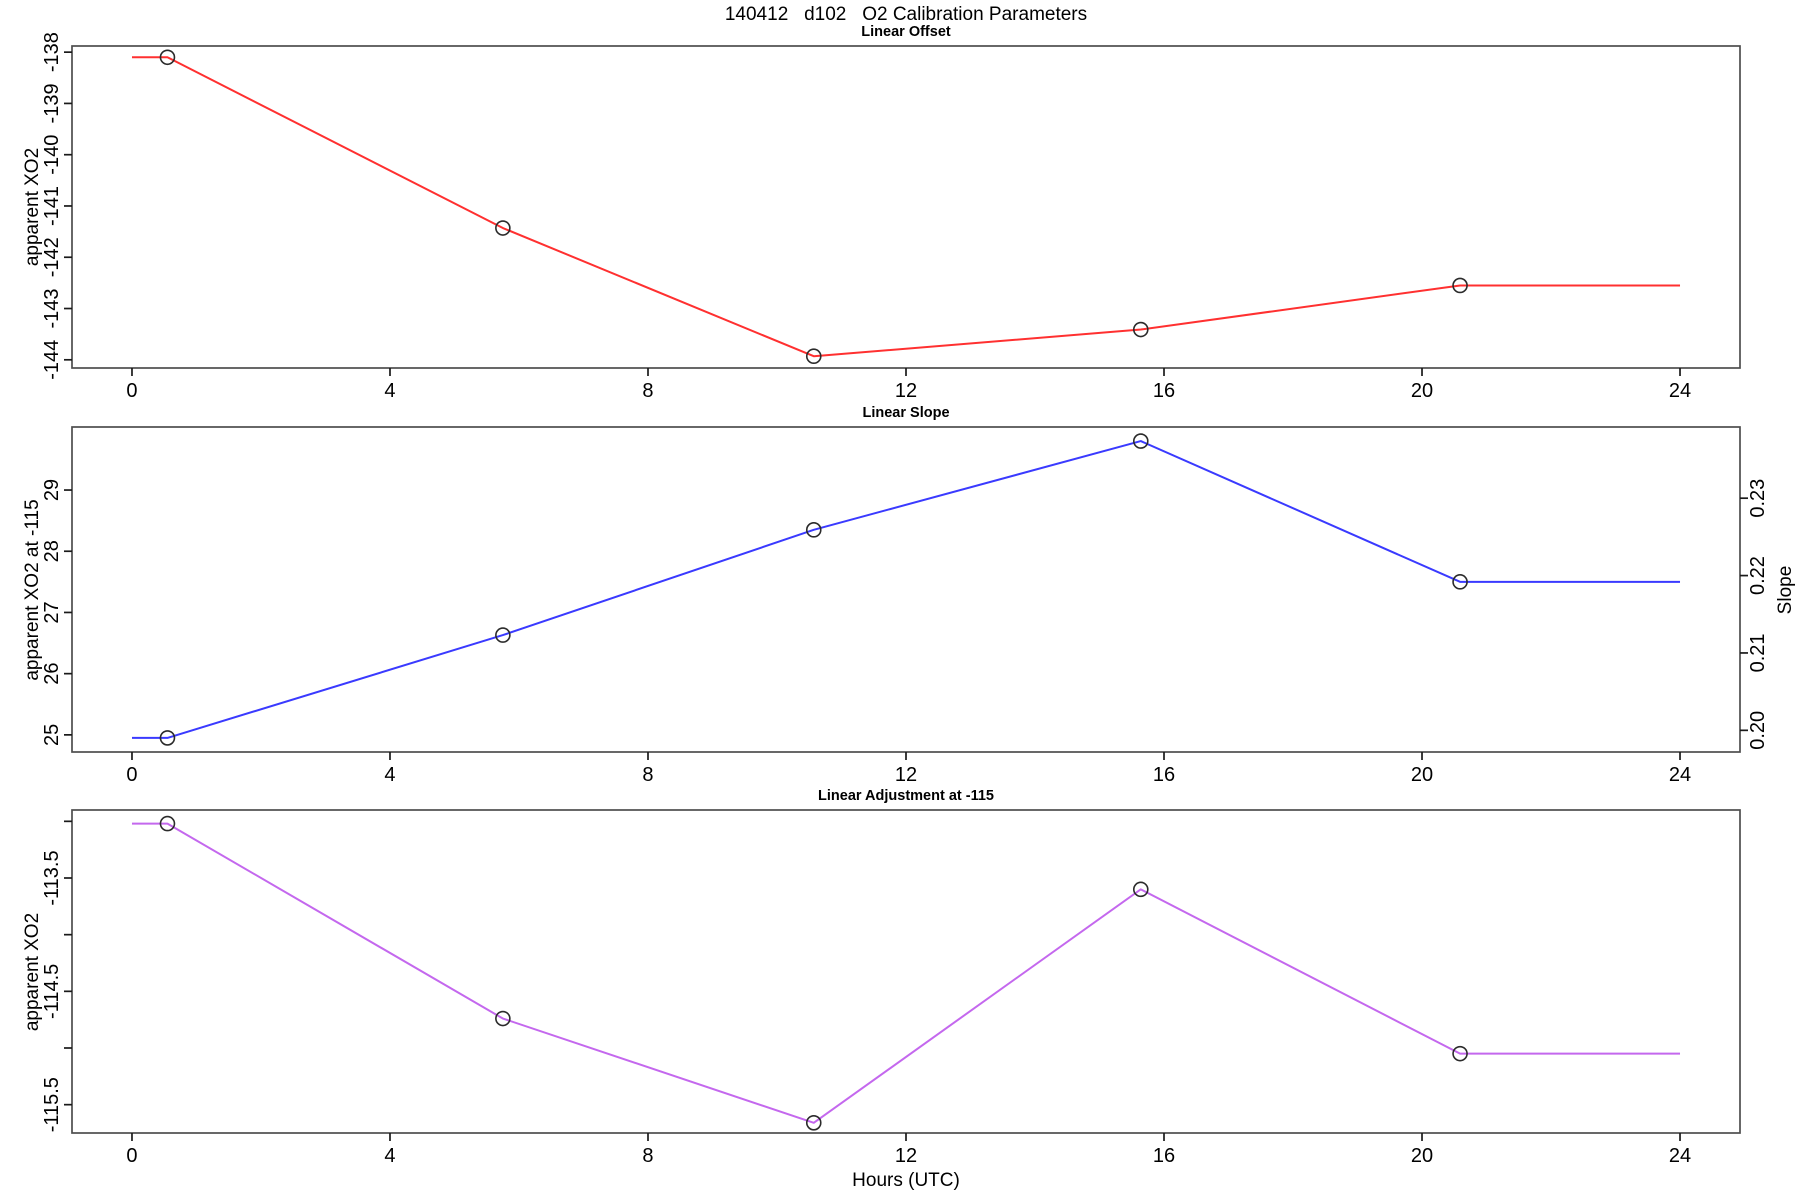 The image size is (1800, 1200). I want to click on y-tick-label: -144, so click(52, 360).